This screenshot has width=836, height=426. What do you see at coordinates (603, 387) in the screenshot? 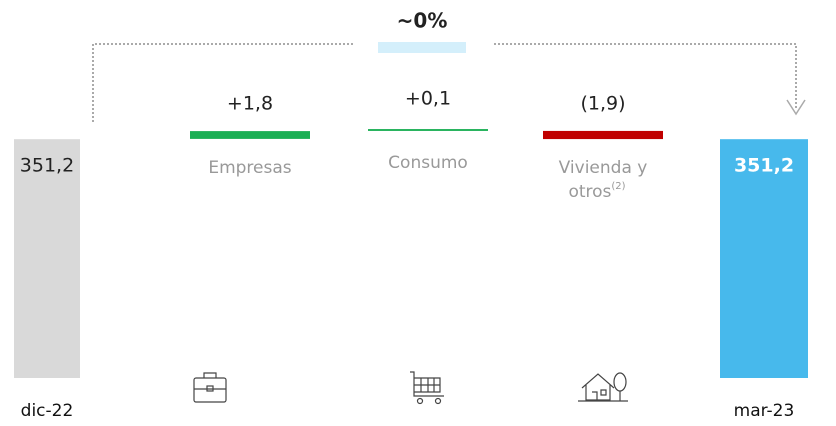
I see `icon-house` at bounding box center [603, 387].